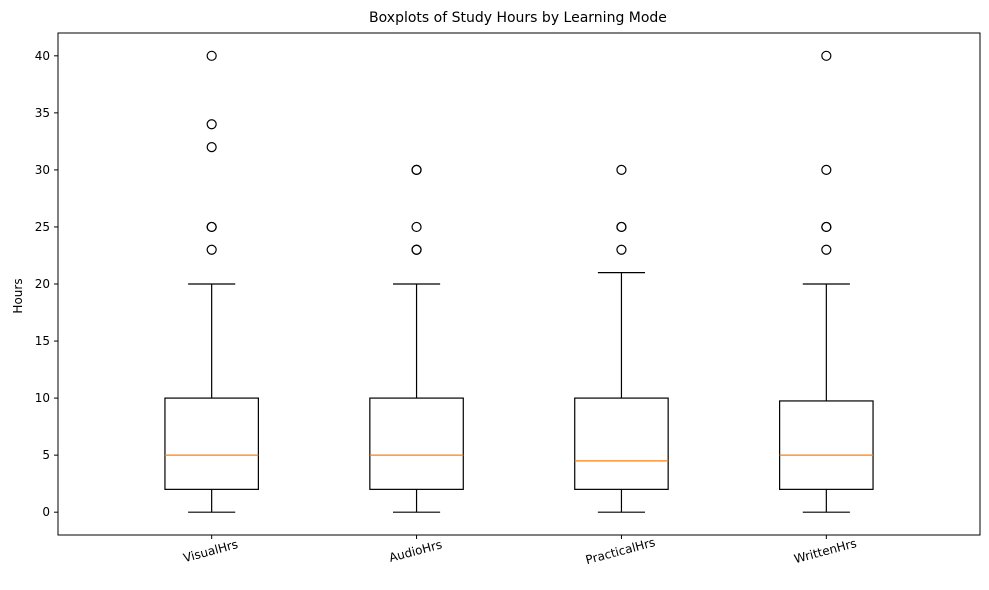 The image size is (989, 590). I want to click on y-tick-label: 30, so click(42, 170).